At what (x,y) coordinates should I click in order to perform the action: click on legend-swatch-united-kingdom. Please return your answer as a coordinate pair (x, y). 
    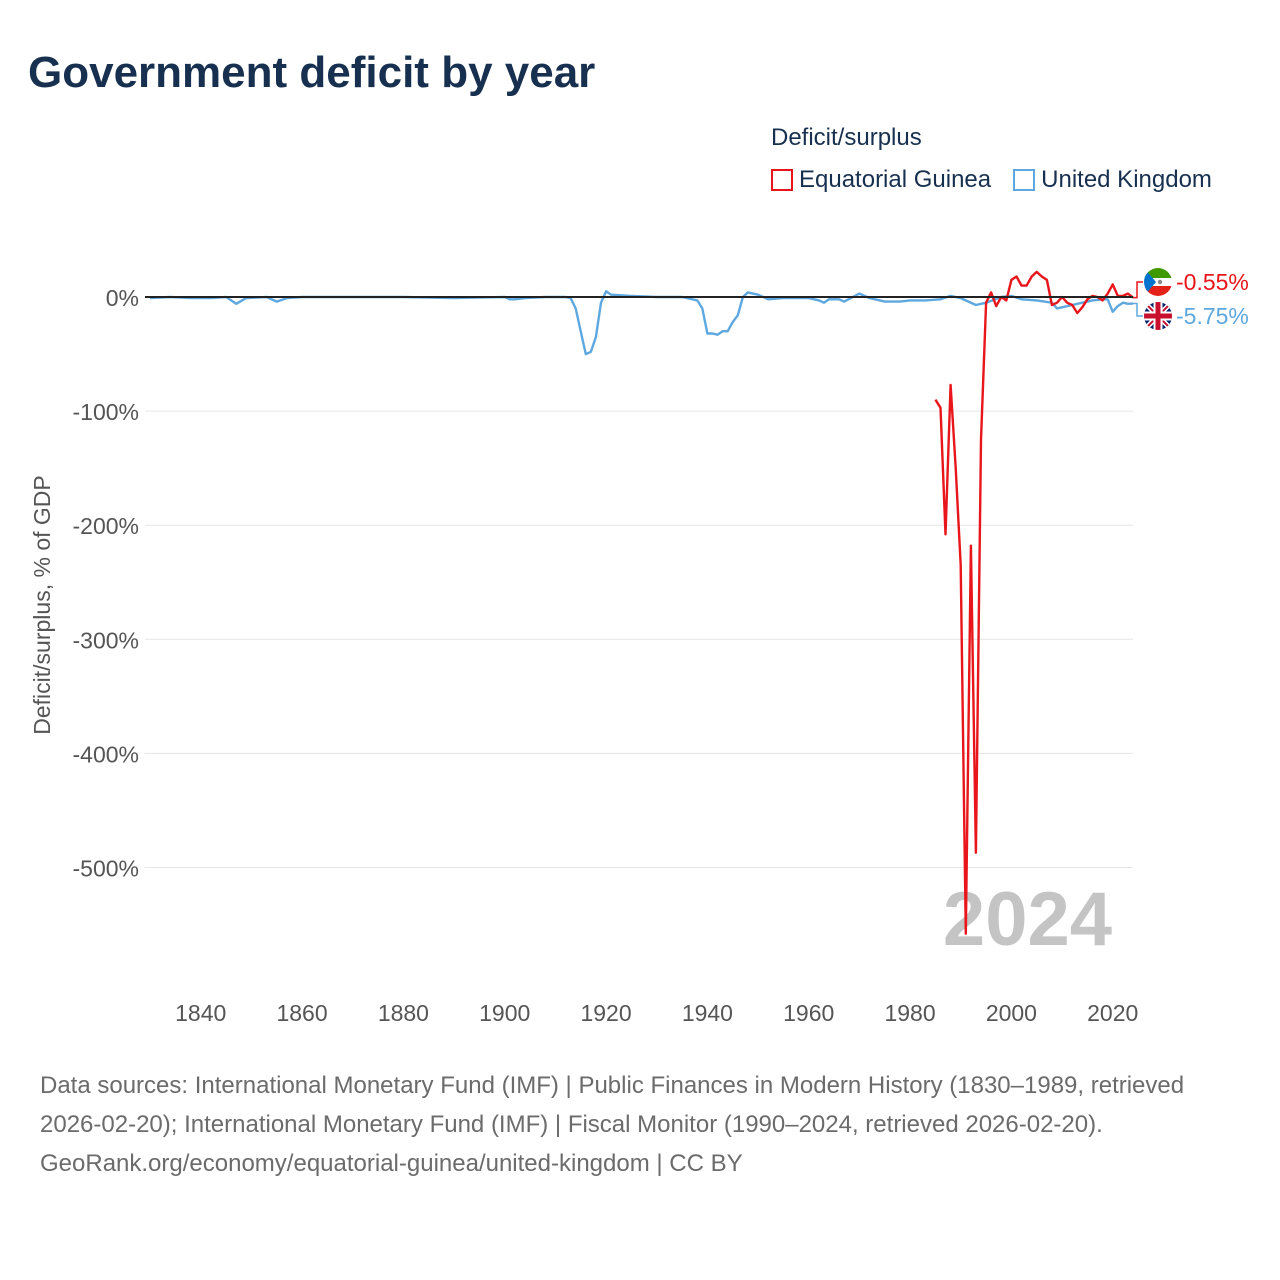
    Looking at the image, I should click on (1024, 180).